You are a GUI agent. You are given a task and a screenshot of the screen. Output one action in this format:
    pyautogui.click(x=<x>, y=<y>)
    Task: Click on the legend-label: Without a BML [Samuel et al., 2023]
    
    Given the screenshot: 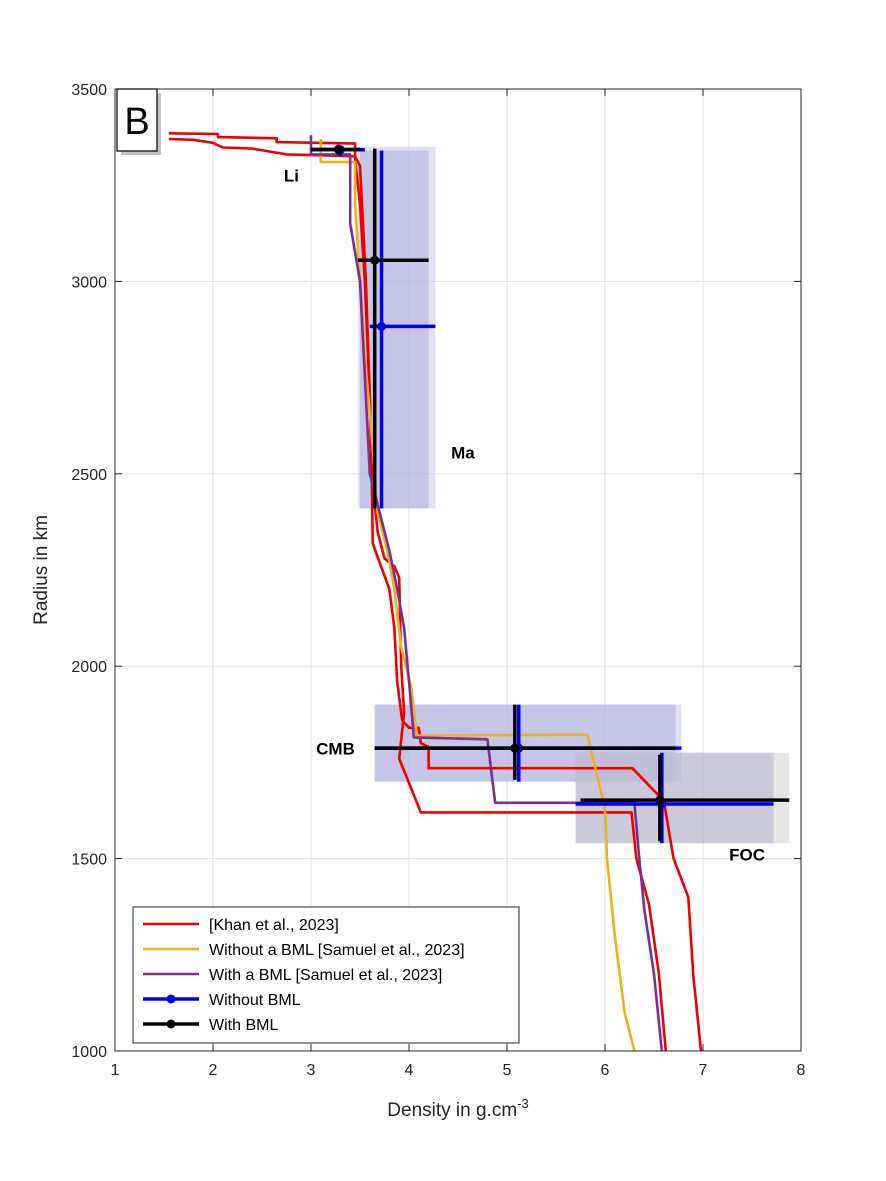 What is the action you would take?
    pyautogui.click(x=337, y=950)
    